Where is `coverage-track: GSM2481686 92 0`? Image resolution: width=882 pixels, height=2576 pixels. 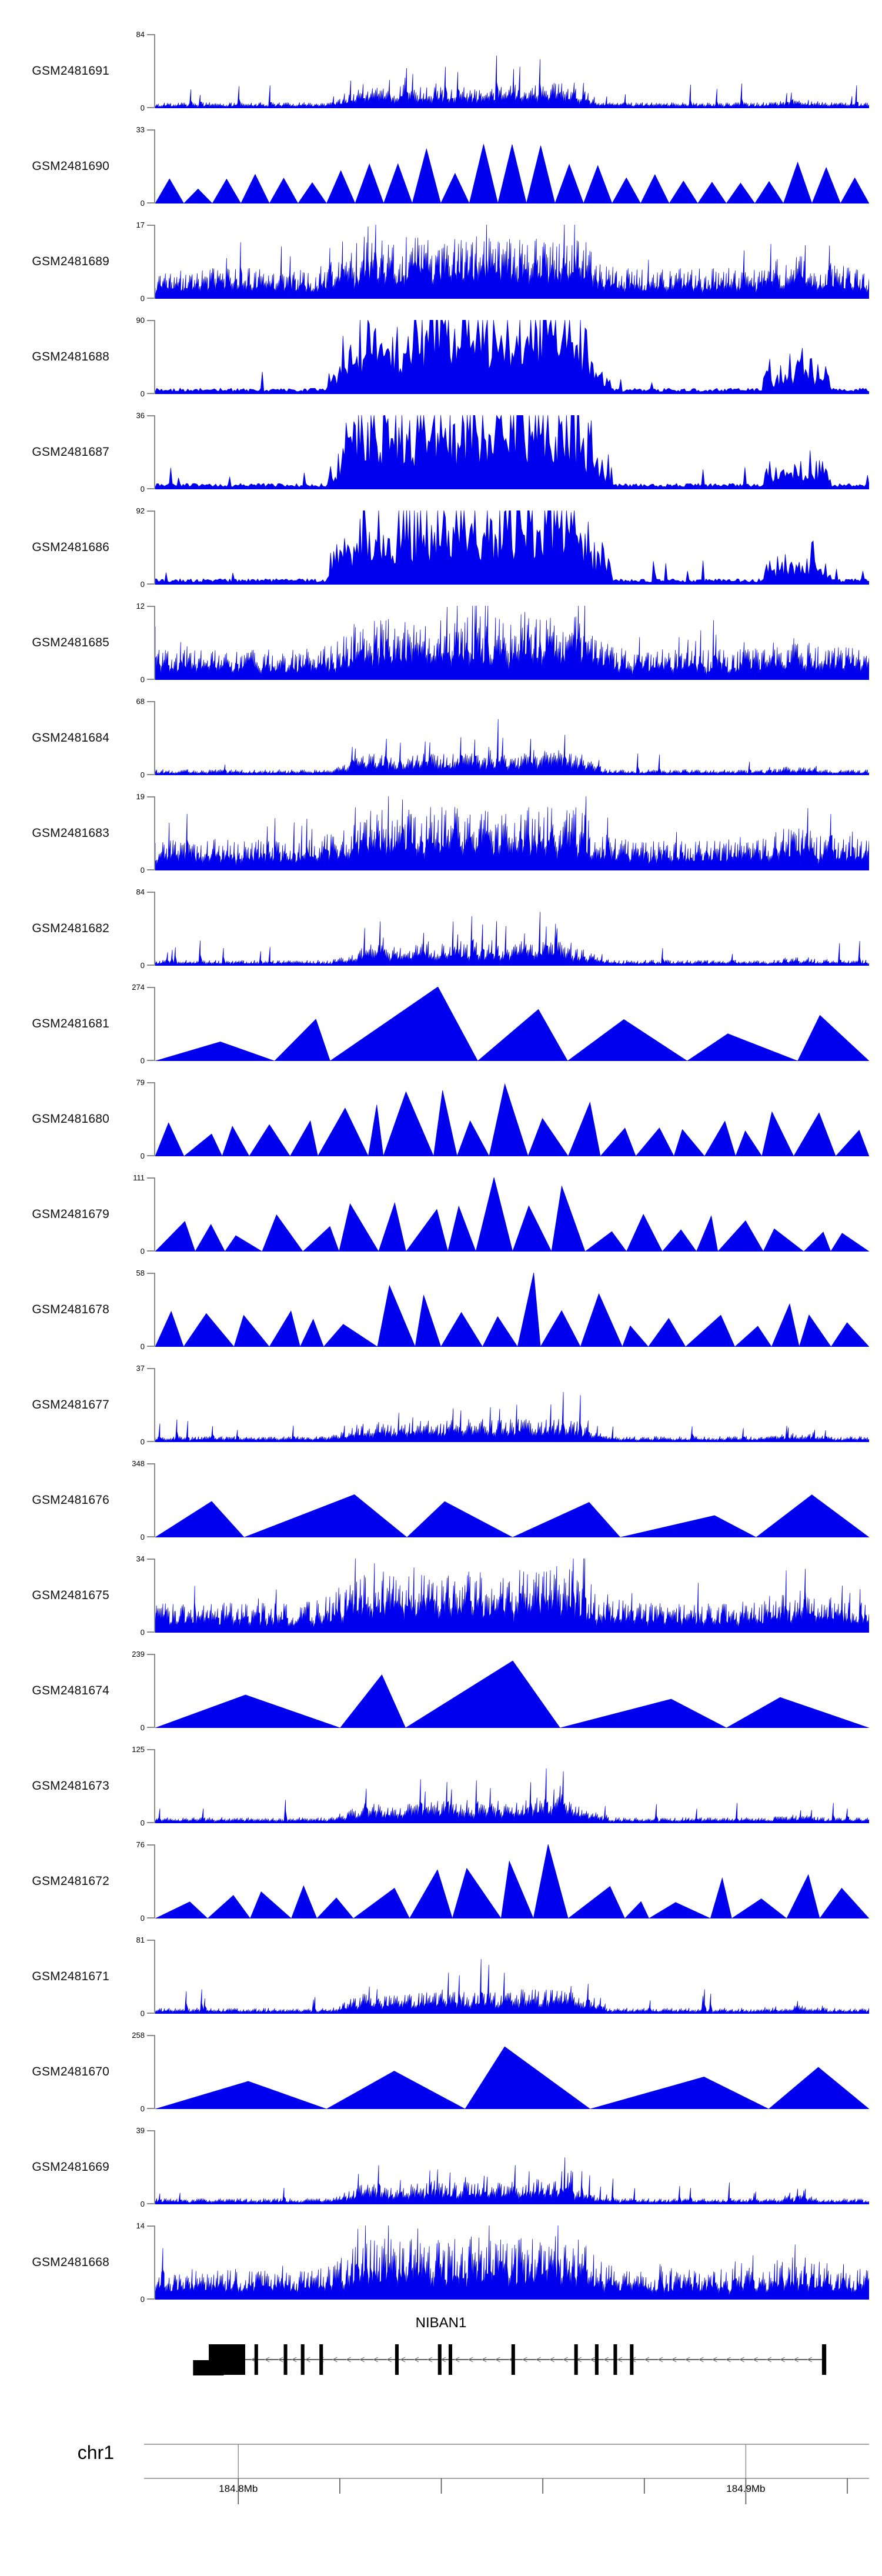
coverage-track: GSM2481686 92 0 is located at coordinates (441, 547).